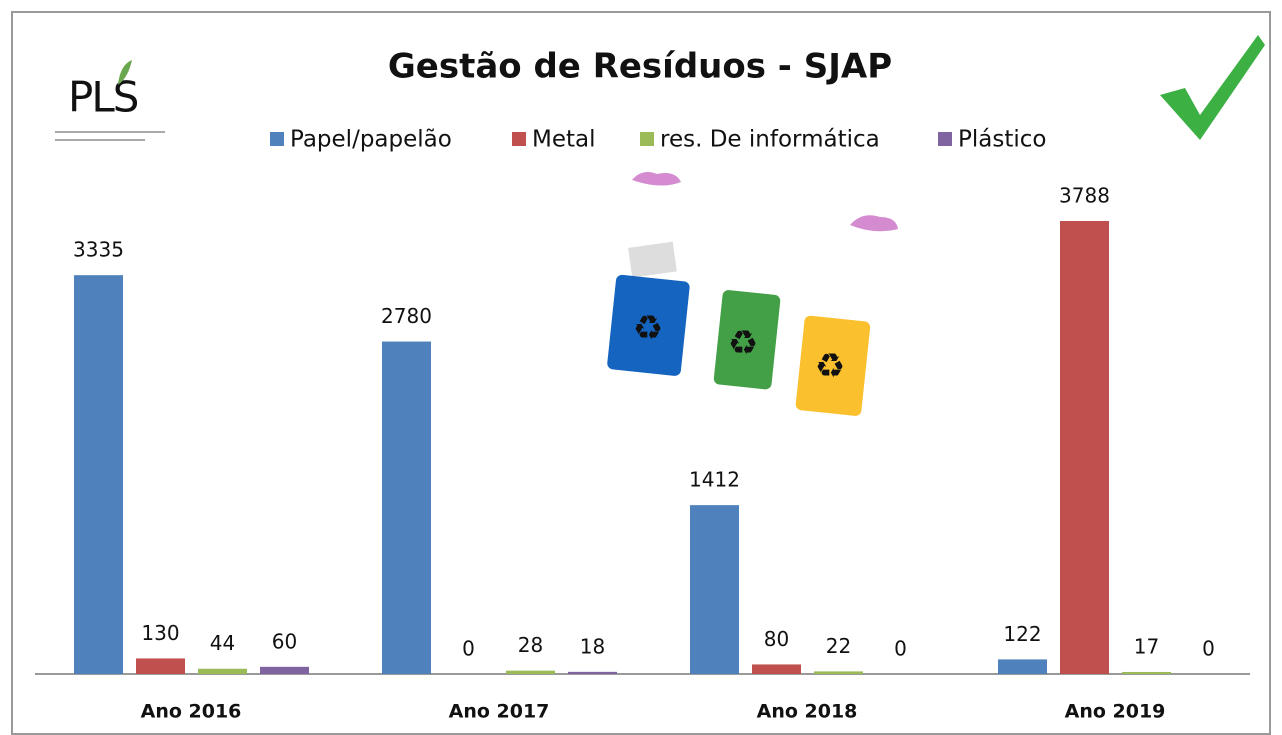 This screenshot has width=1282, height=735. What do you see at coordinates (98, 250) in the screenshot?
I see `value-label: 3335` at bounding box center [98, 250].